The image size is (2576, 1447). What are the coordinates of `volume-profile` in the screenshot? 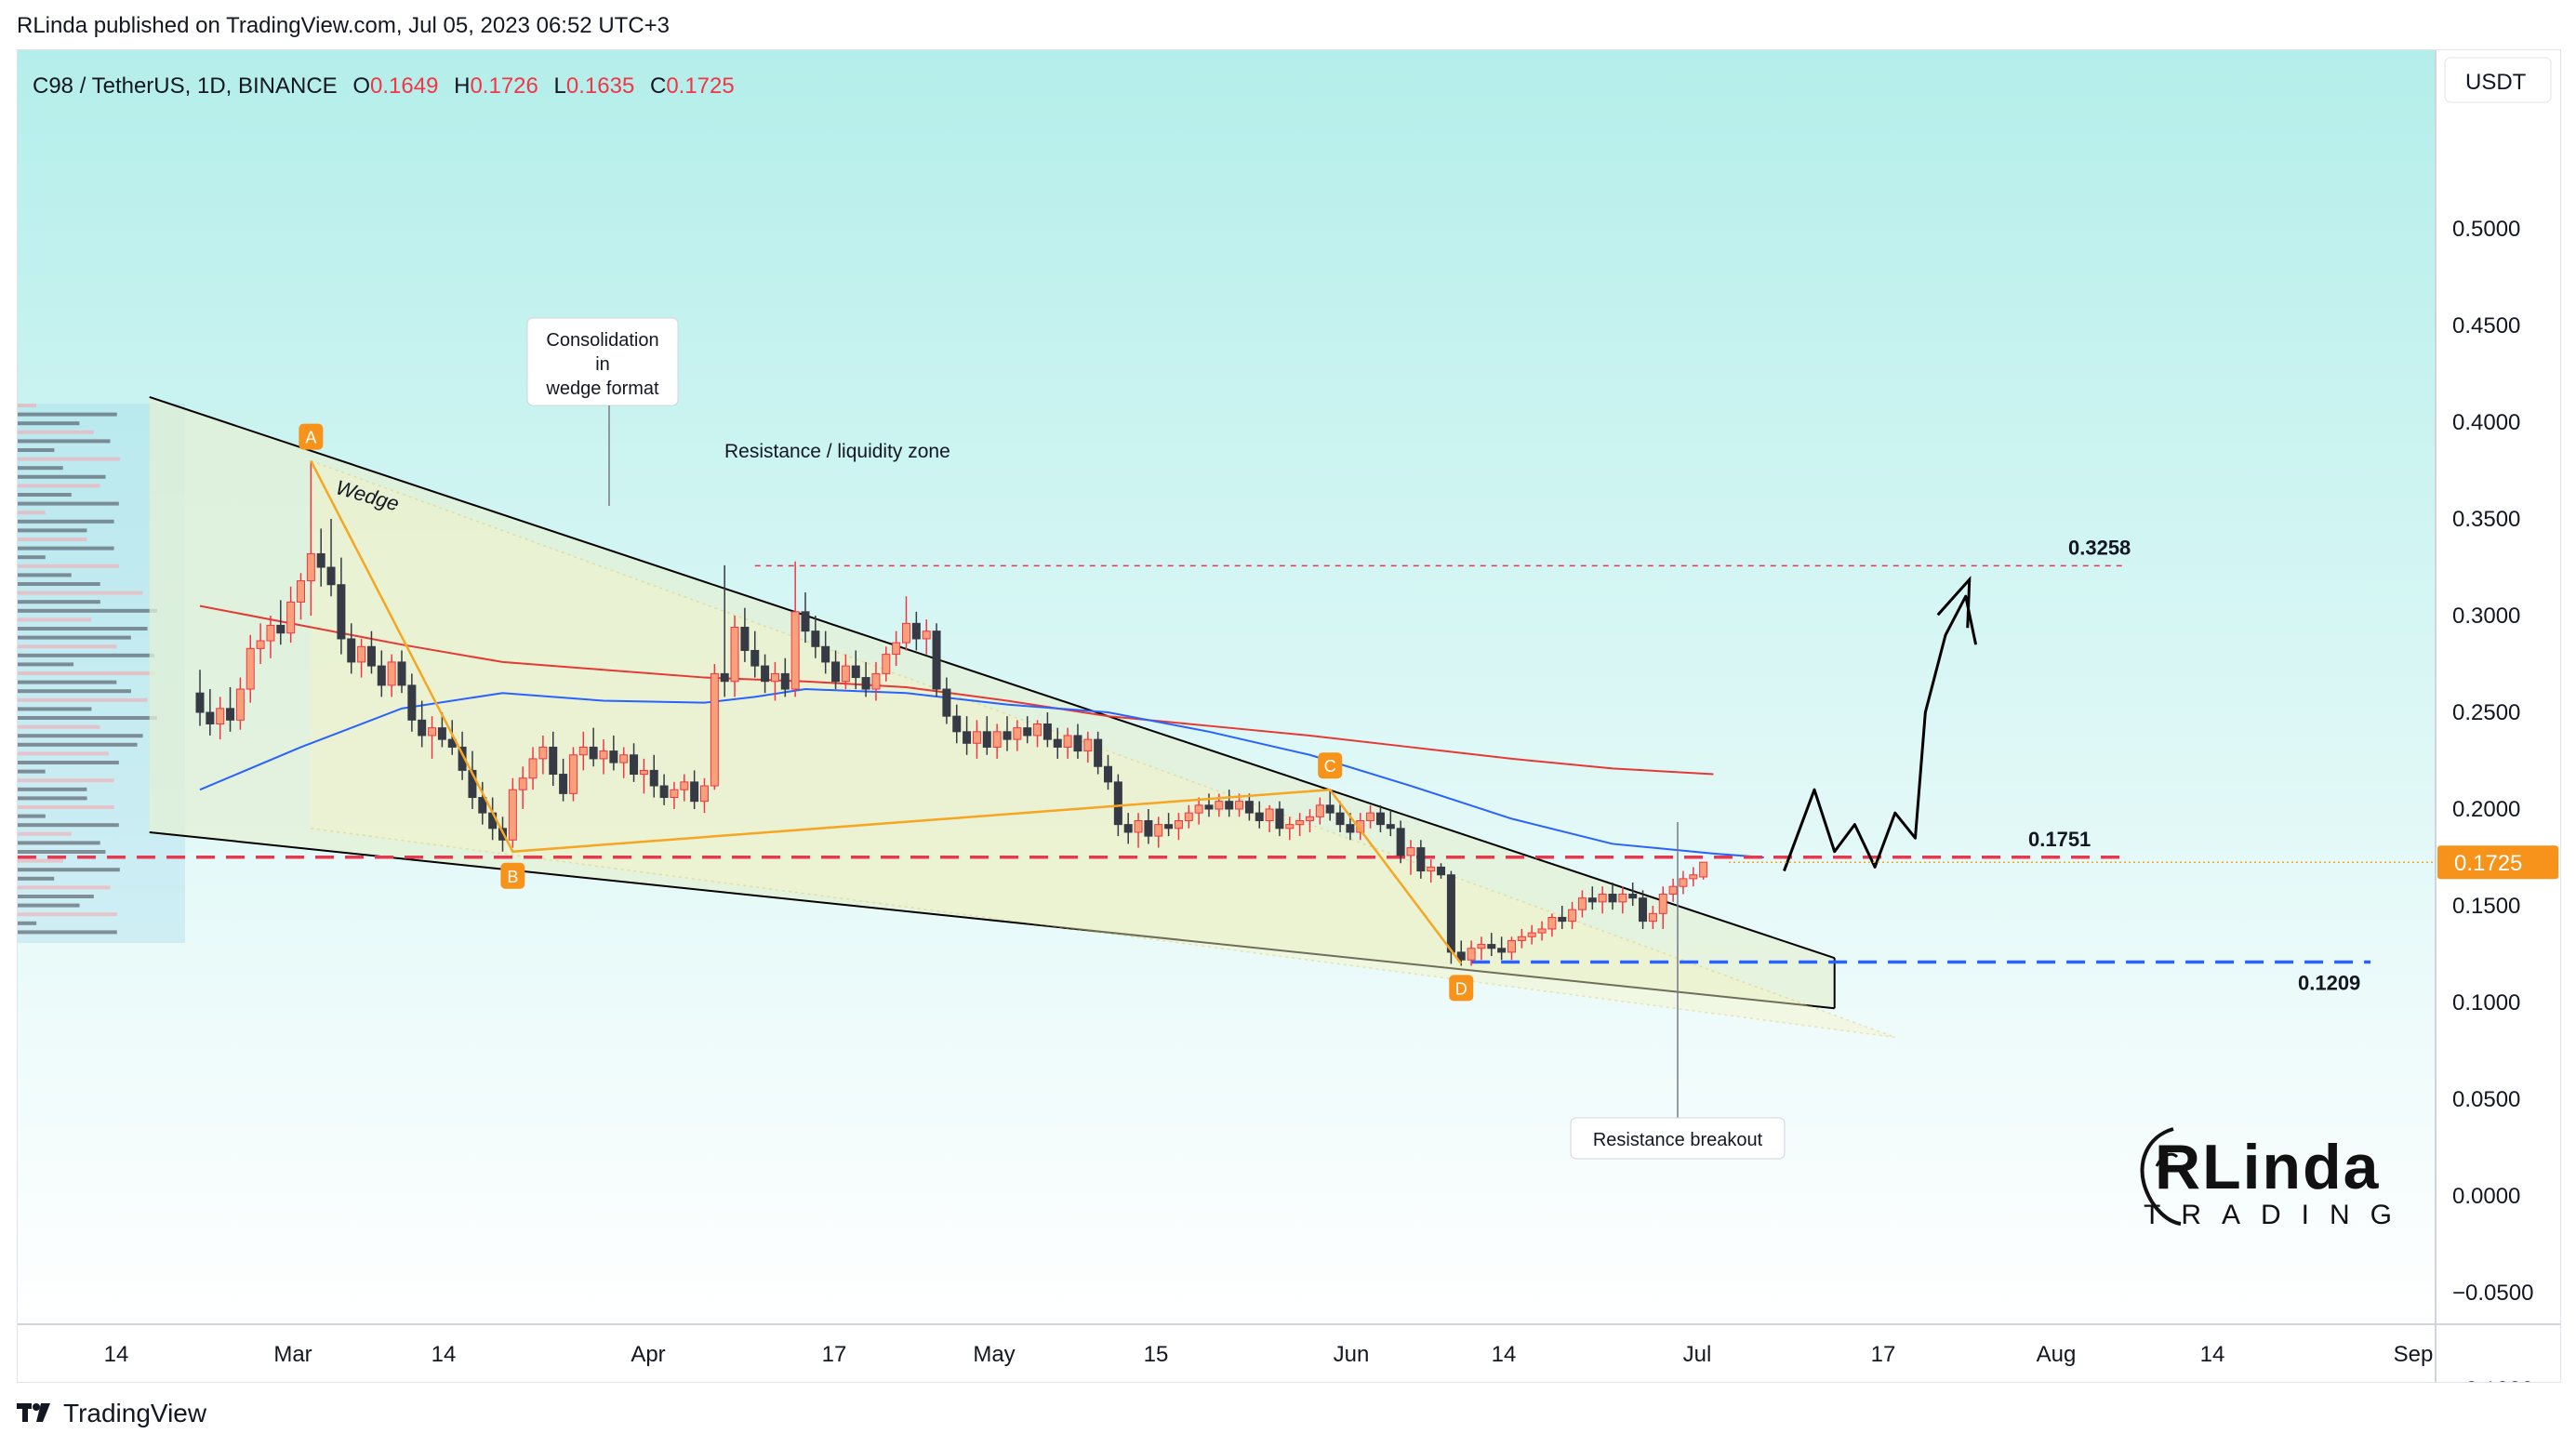 It's located at (101, 673).